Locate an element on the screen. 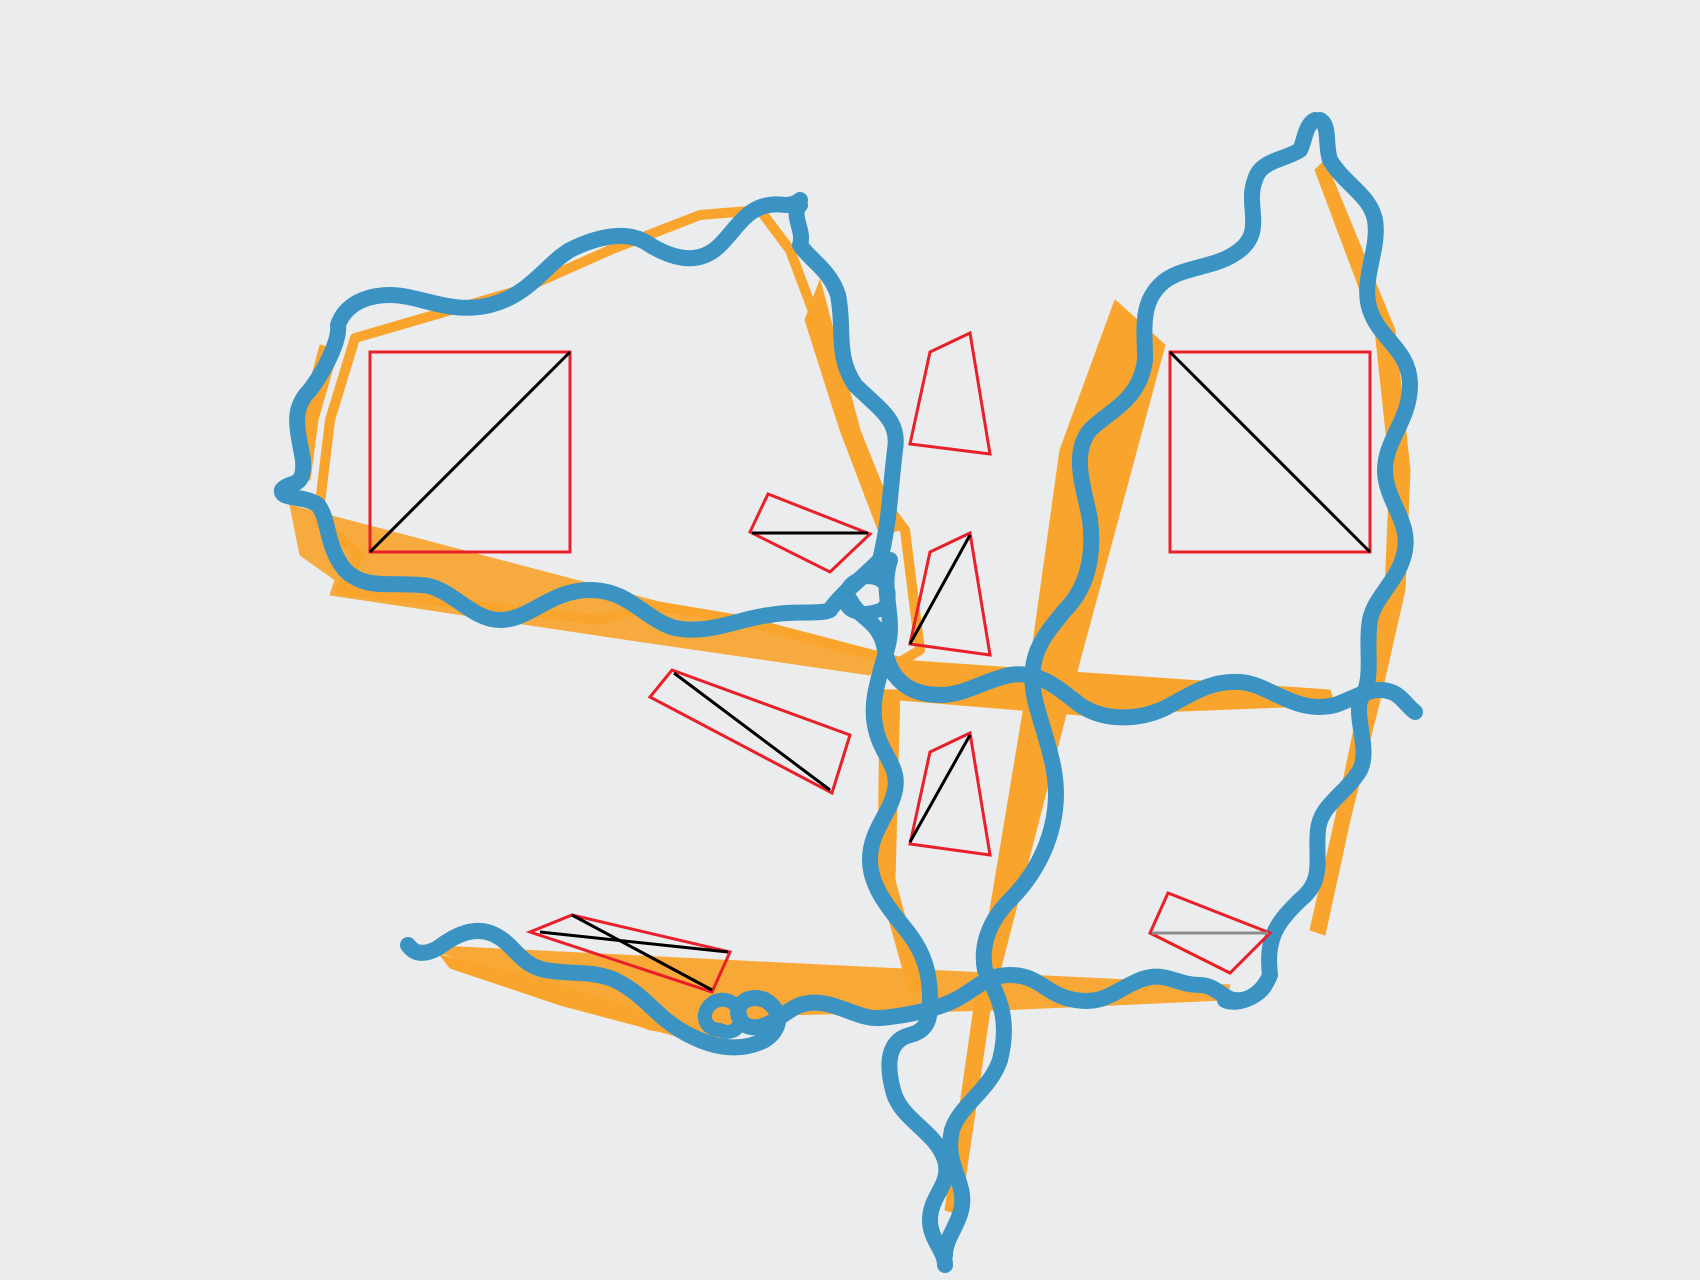  blue-path-bottom is located at coordinates (836, 989).